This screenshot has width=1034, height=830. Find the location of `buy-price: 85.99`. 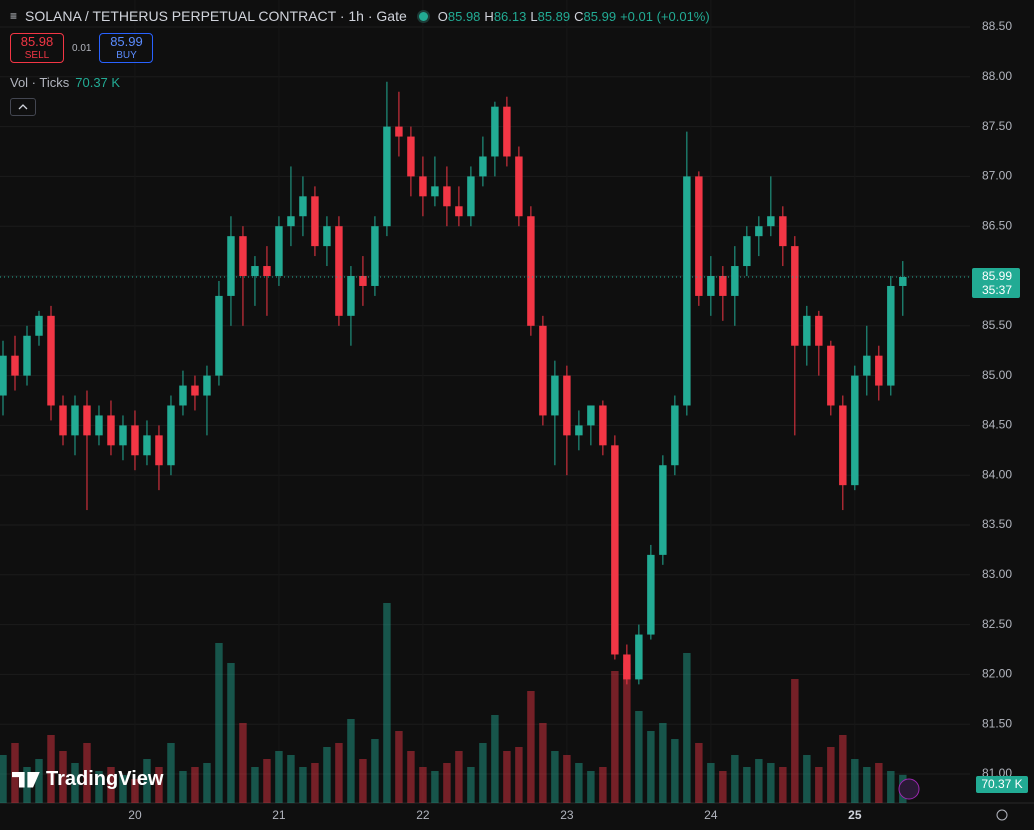

buy-price: 85.99 is located at coordinates (126, 41).